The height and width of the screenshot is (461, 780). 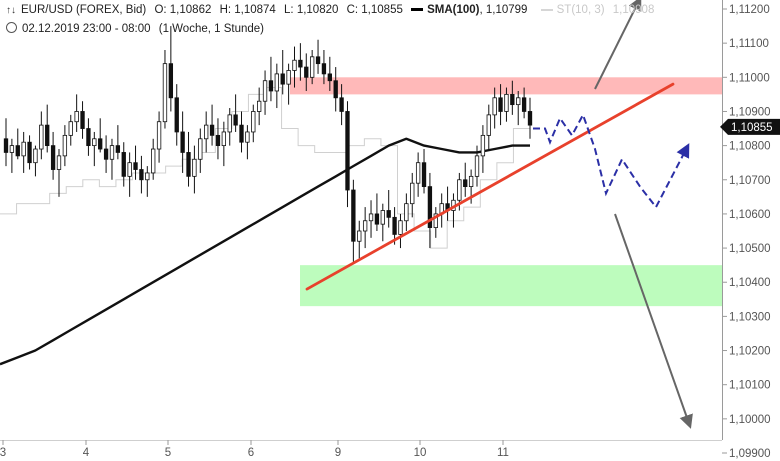 I want to click on sma-legend: SMA(100), 1,10799, so click(x=471, y=10).